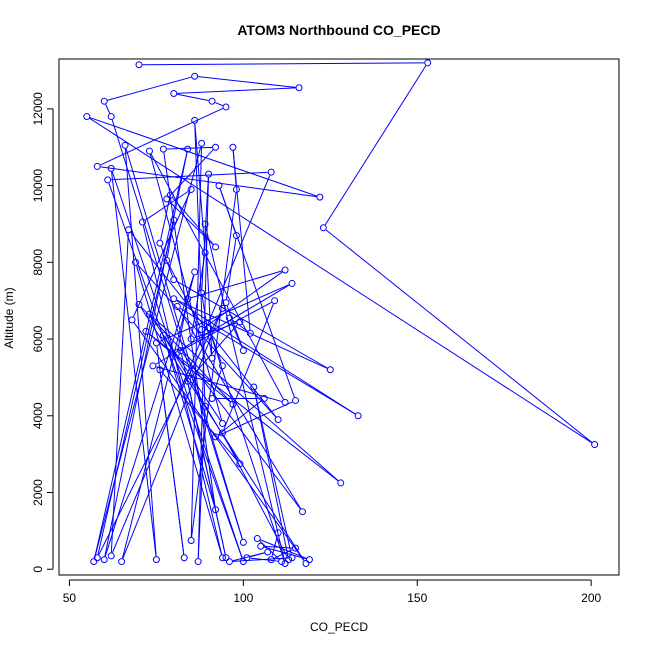 The width and height of the screenshot is (650, 650). Describe the element at coordinates (38, 186) in the screenshot. I see `y-tick-label: 10000` at that location.